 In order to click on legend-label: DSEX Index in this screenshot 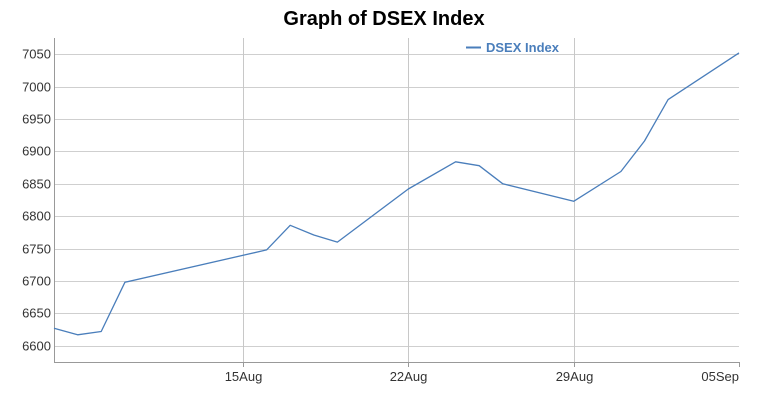, I will do `click(523, 47)`.